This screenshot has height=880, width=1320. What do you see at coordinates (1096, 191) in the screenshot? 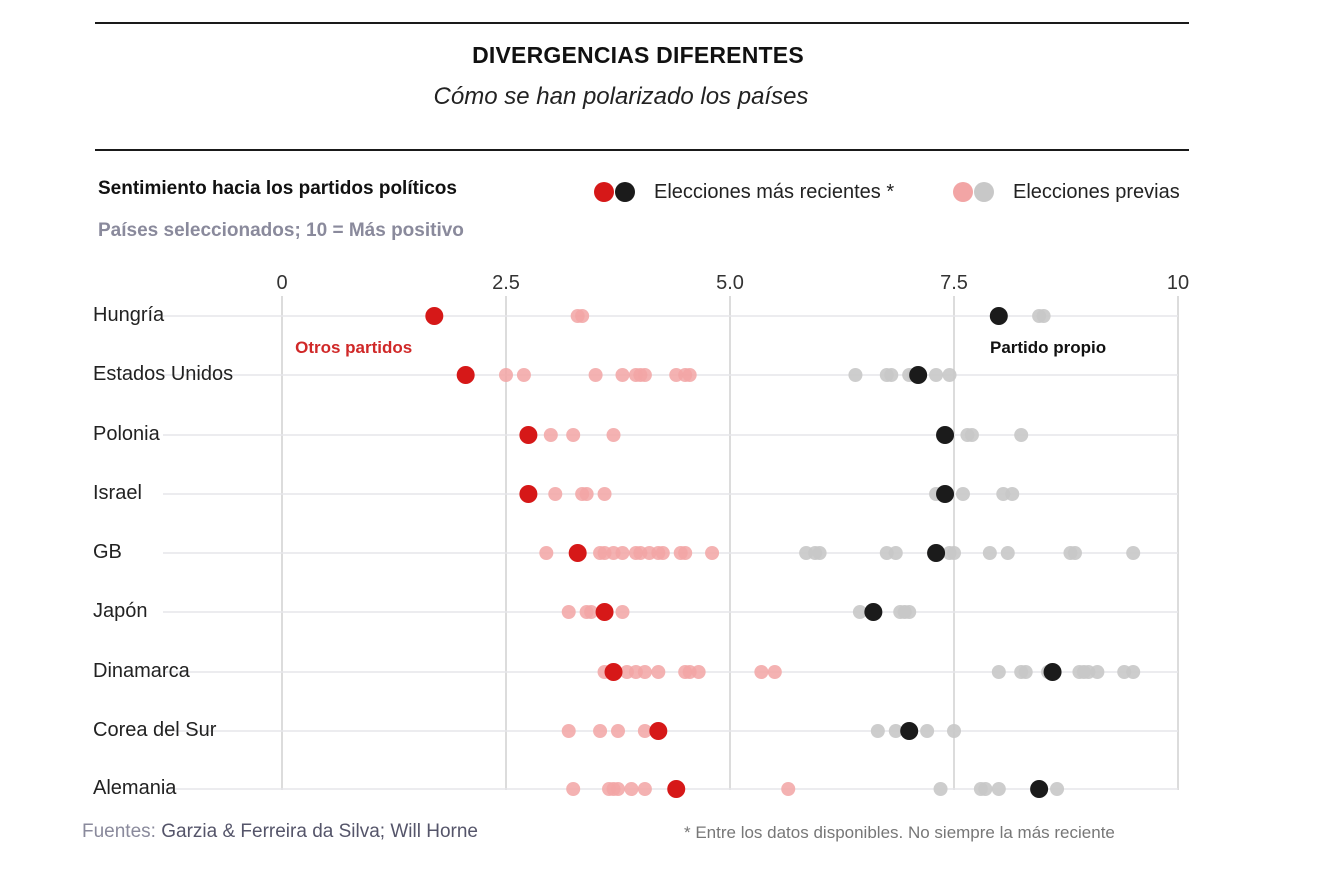
I see `legend-previous-label: Elecciones previas` at bounding box center [1096, 191].